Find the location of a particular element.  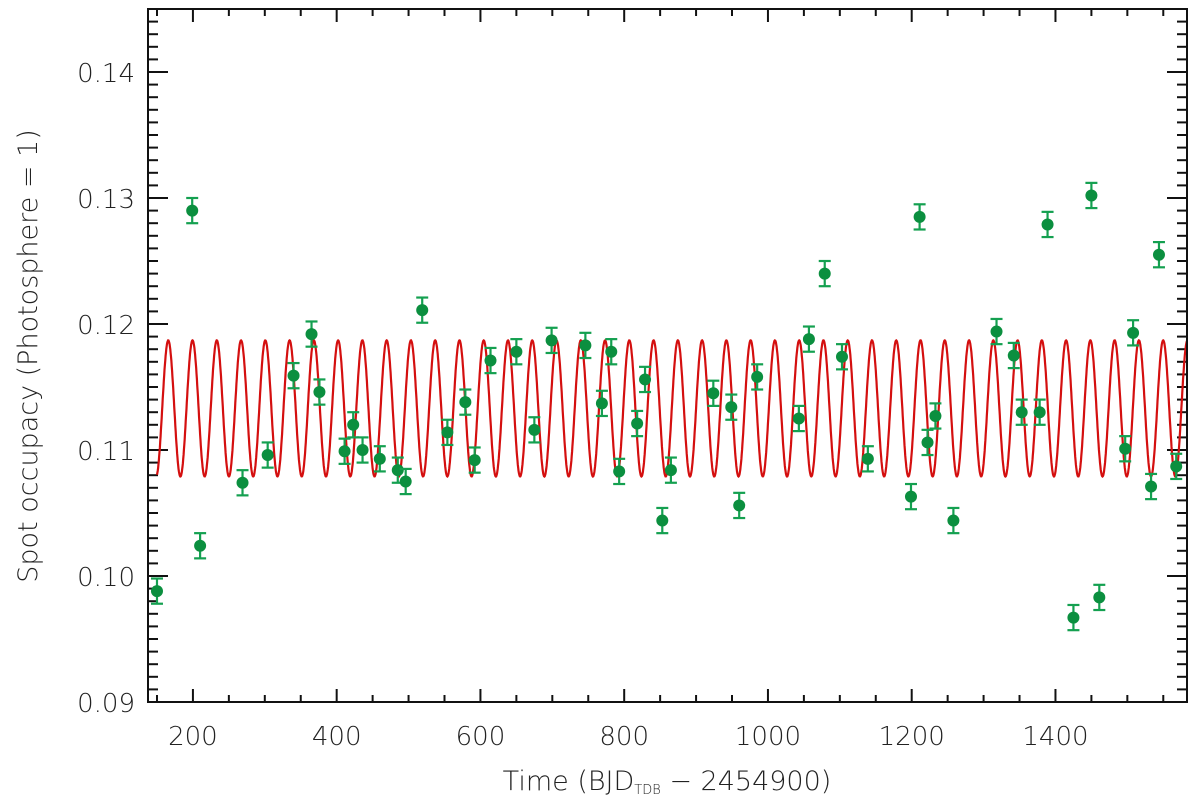

x-axis-title-main: Time (BJD is located at coordinates (569, 781).